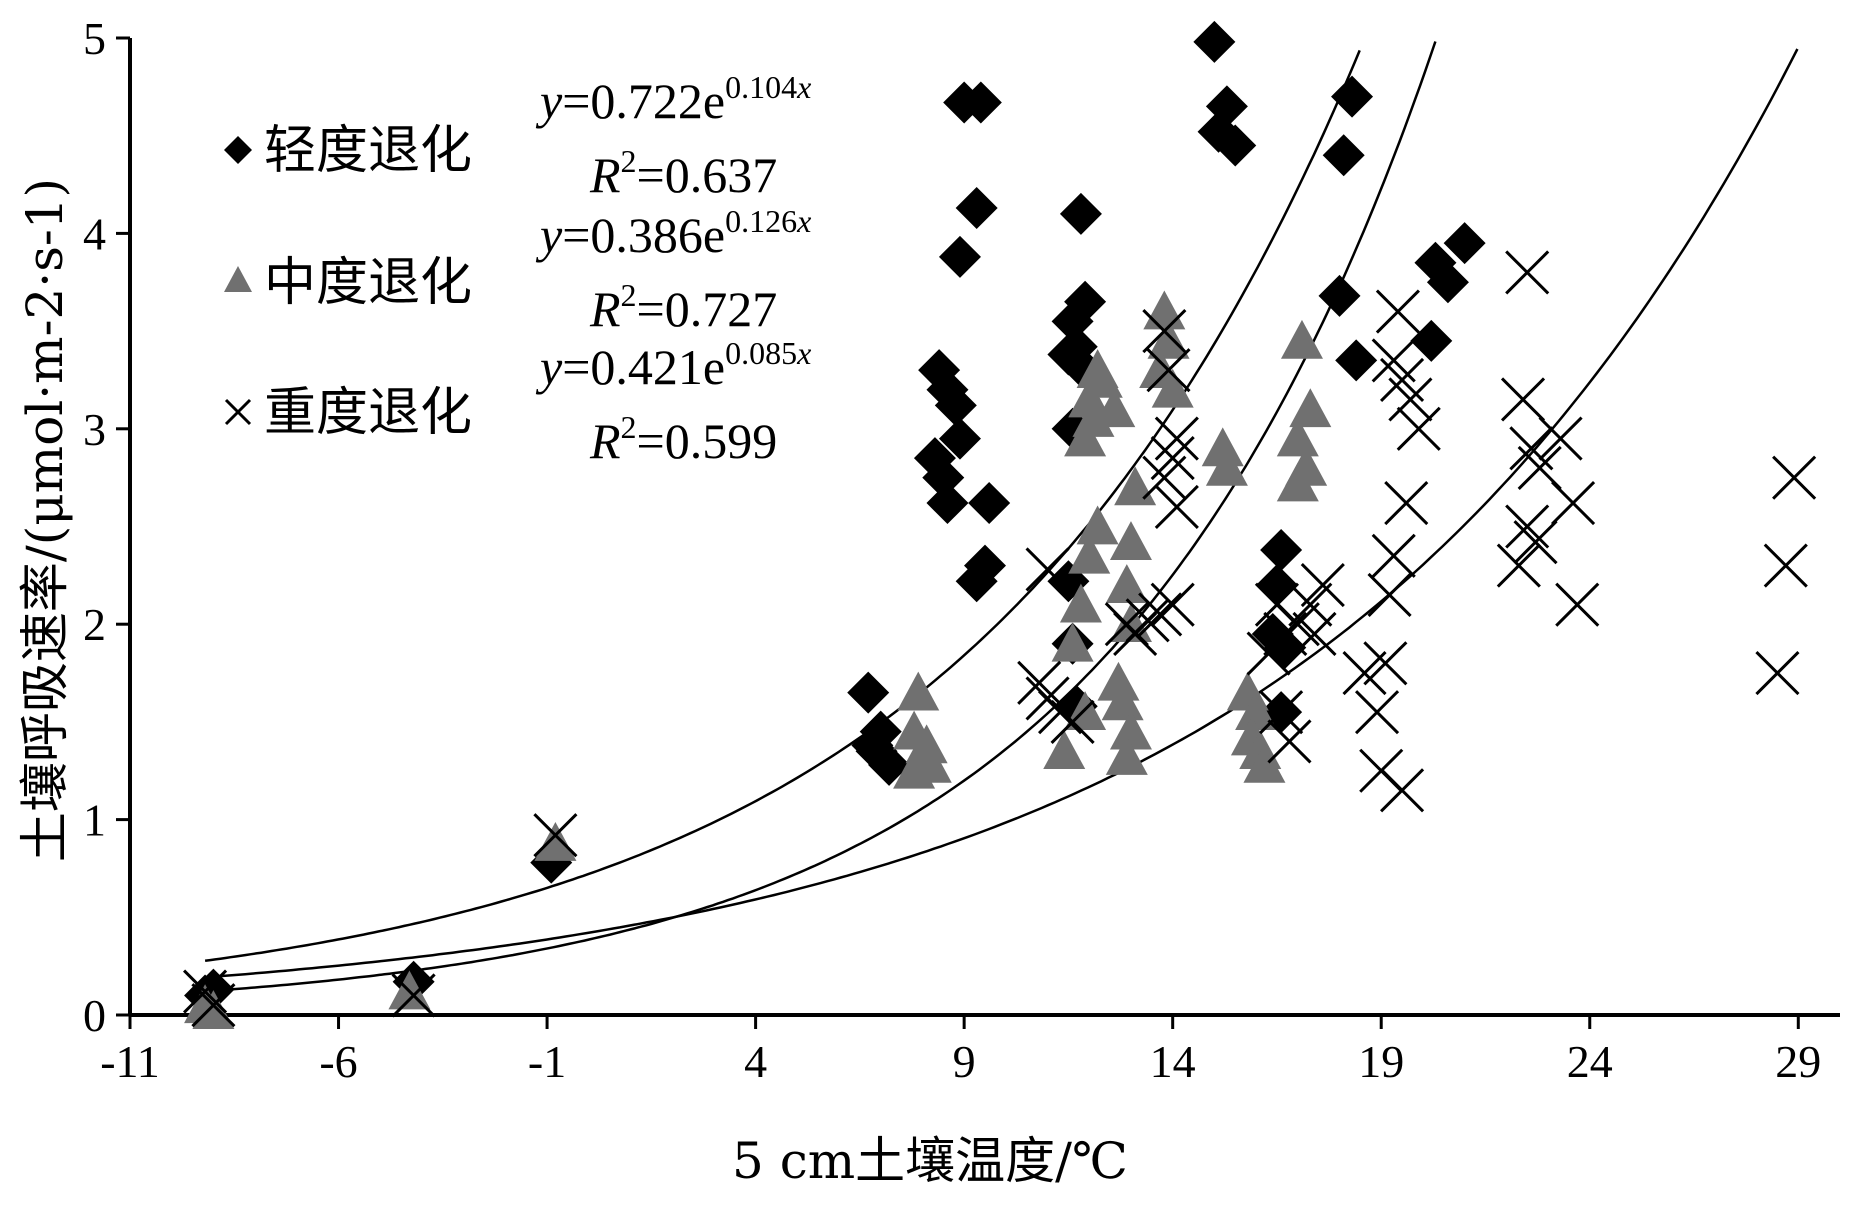 The image size is (1854, 1209). What do you see at coordinates (238, 412) in the screenshot?
I see `x-marker-icon` at bounding box center [238, 412].